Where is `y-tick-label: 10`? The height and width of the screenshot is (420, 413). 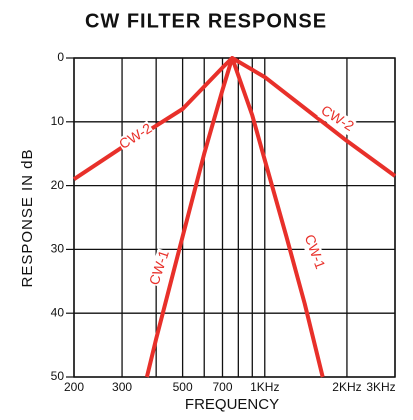 y-tick-label: 10 is located at coordinates (58, 121).